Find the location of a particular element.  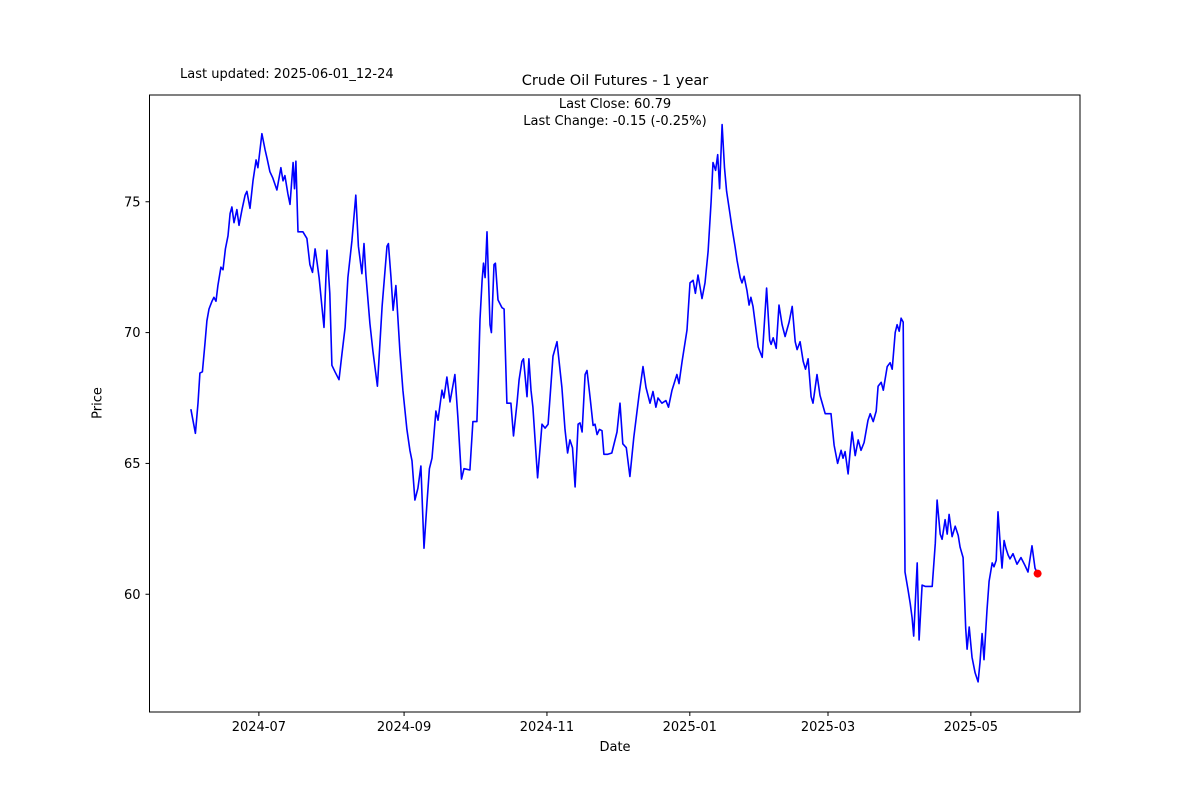

chart-title: Crude Oil Futures - 1 year is located at coordinates (615, 81).